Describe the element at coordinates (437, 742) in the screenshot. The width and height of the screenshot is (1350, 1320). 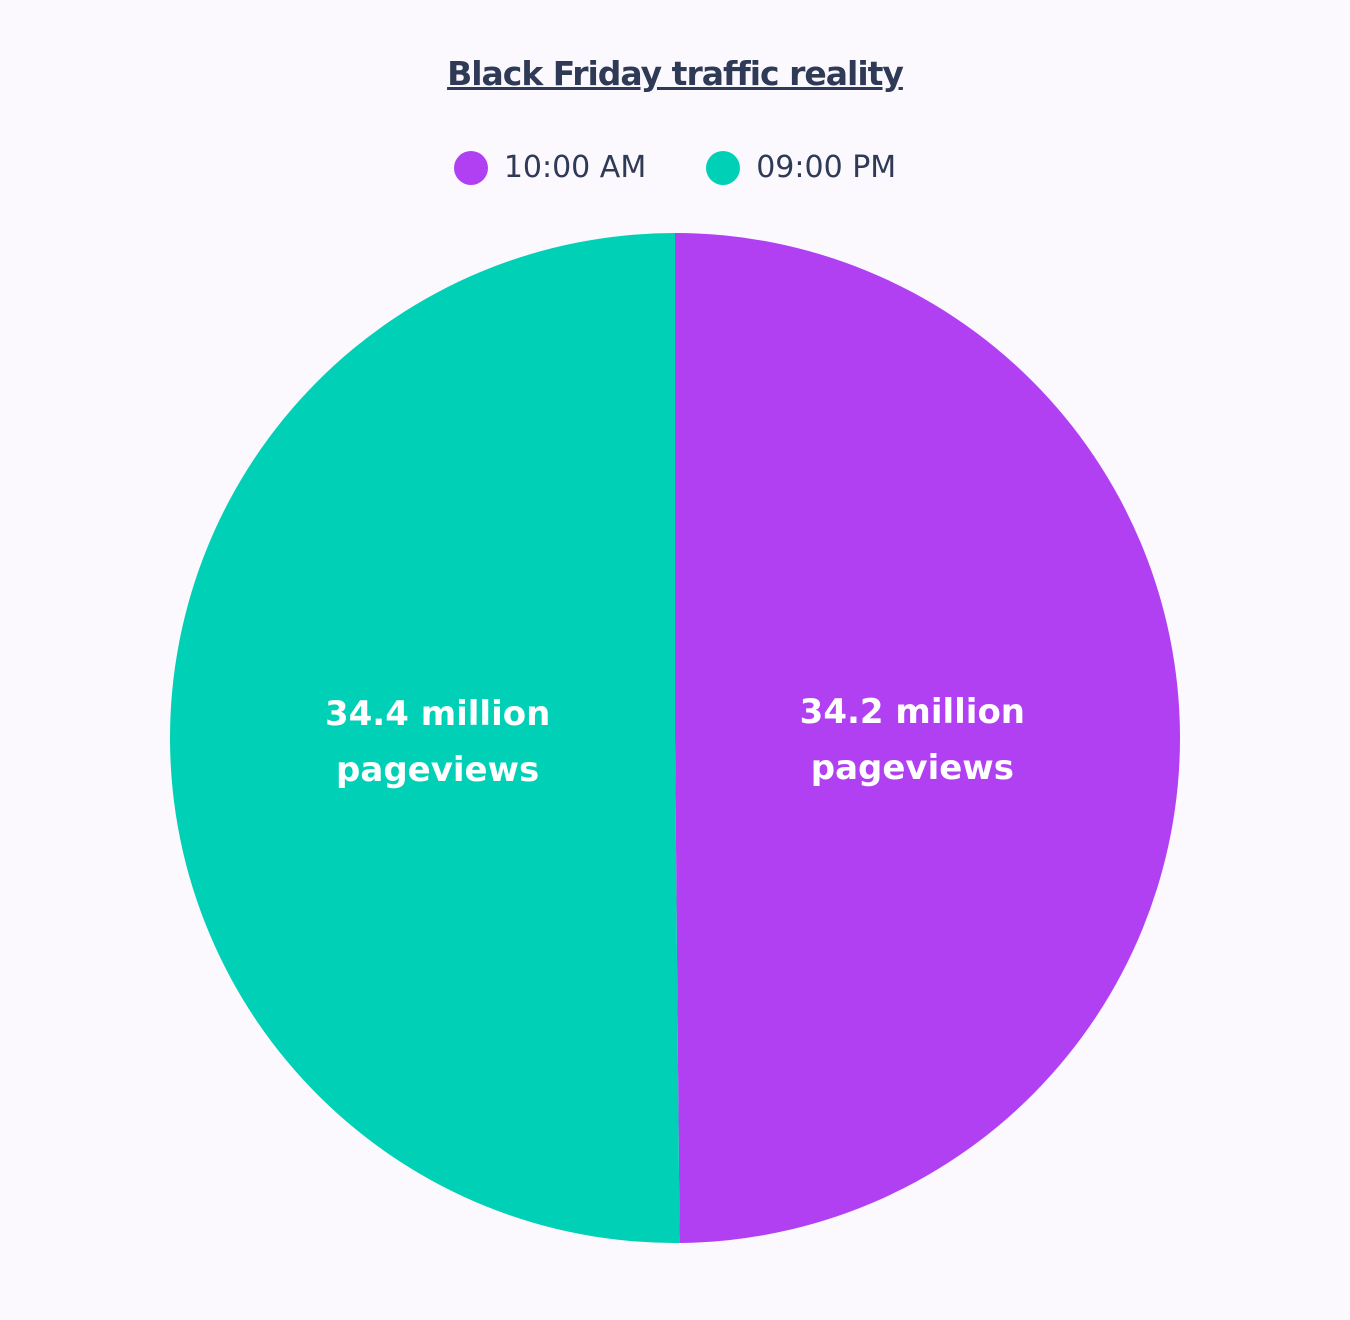
I see `value-label: 34.4 million pageviews` at that location.